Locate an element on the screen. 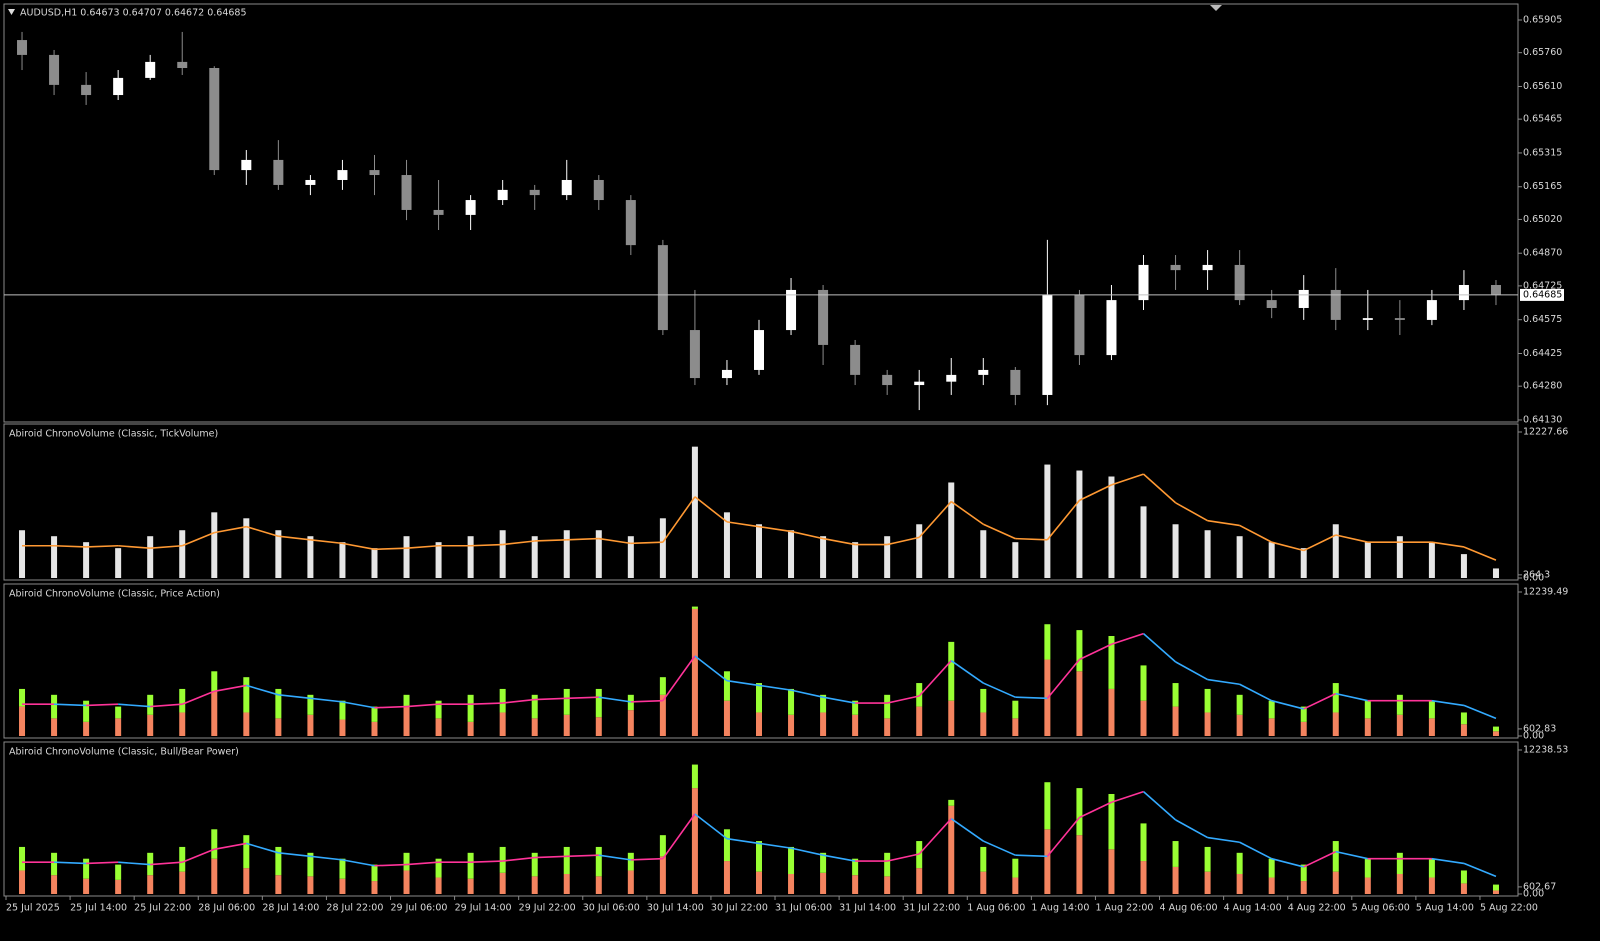  x-tick-label: 28 Jul 06:00 is located at coordinates (226, 908).